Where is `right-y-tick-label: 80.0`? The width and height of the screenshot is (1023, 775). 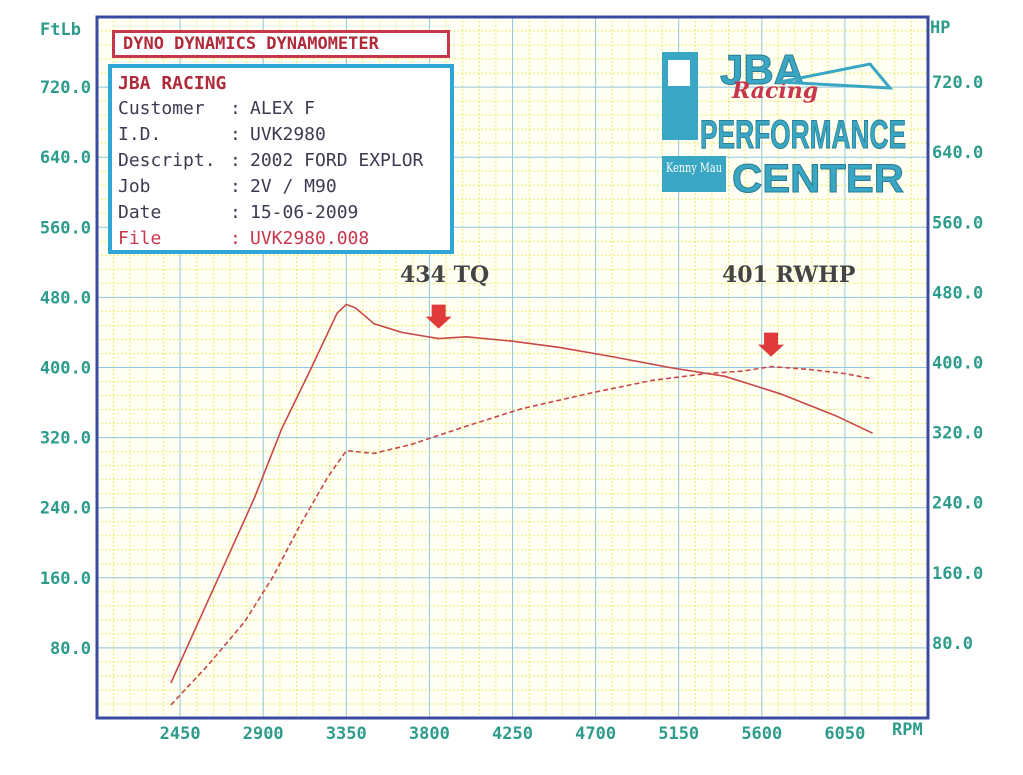 right-y-tick-label: 80.0 is located at coordinates (952, 644).